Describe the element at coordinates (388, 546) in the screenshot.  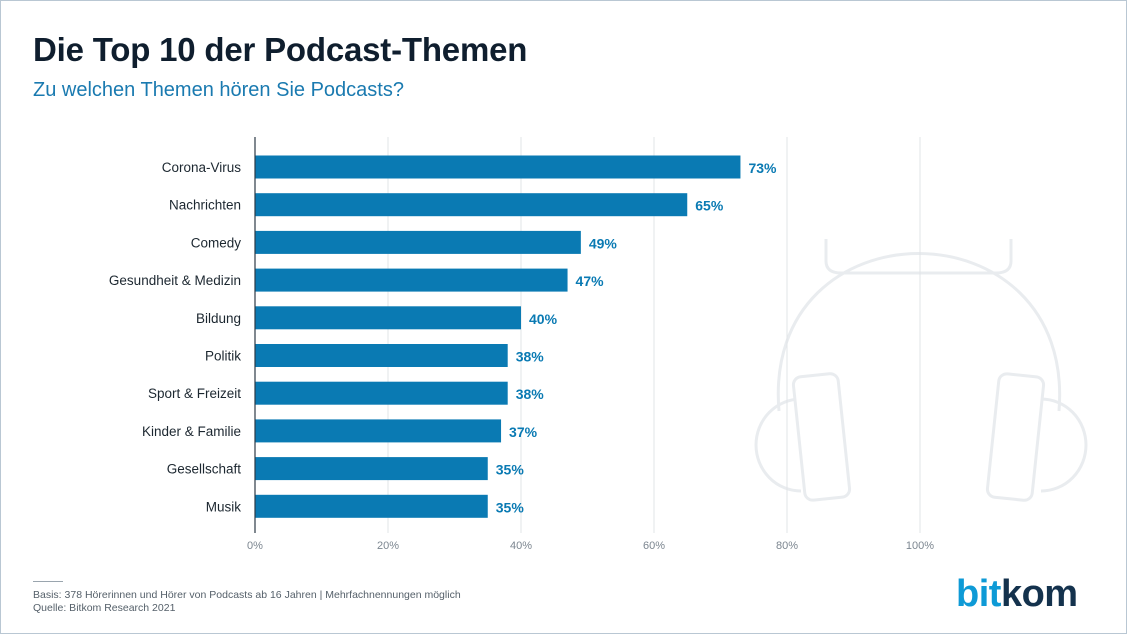
I see `x-tick-label: 20%` at that location.